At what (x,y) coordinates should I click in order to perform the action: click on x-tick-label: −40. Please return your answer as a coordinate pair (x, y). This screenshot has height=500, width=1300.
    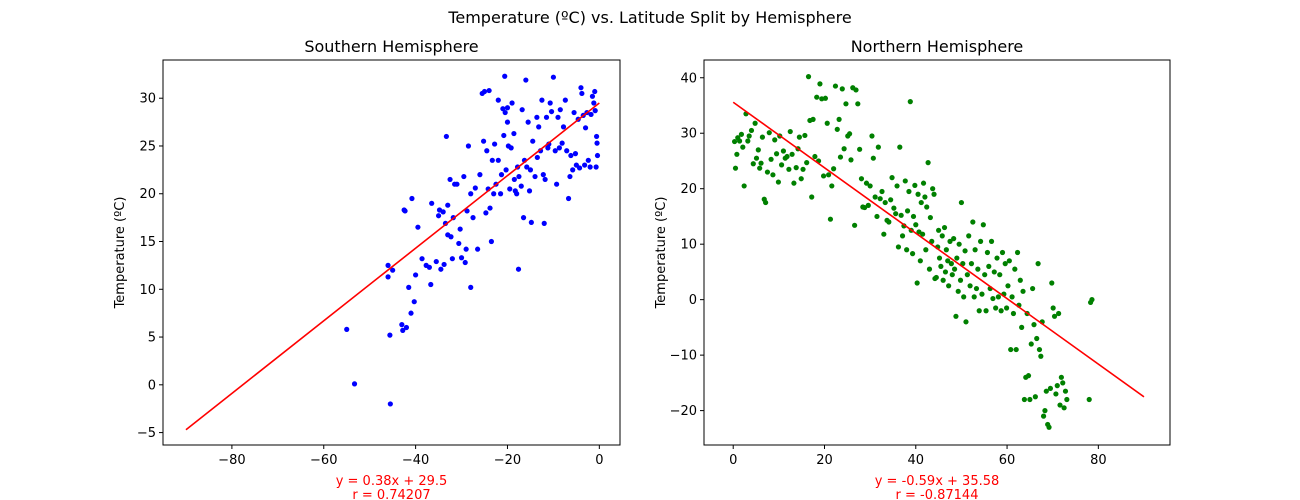
    Looking at the image, I should click on (415, 460).